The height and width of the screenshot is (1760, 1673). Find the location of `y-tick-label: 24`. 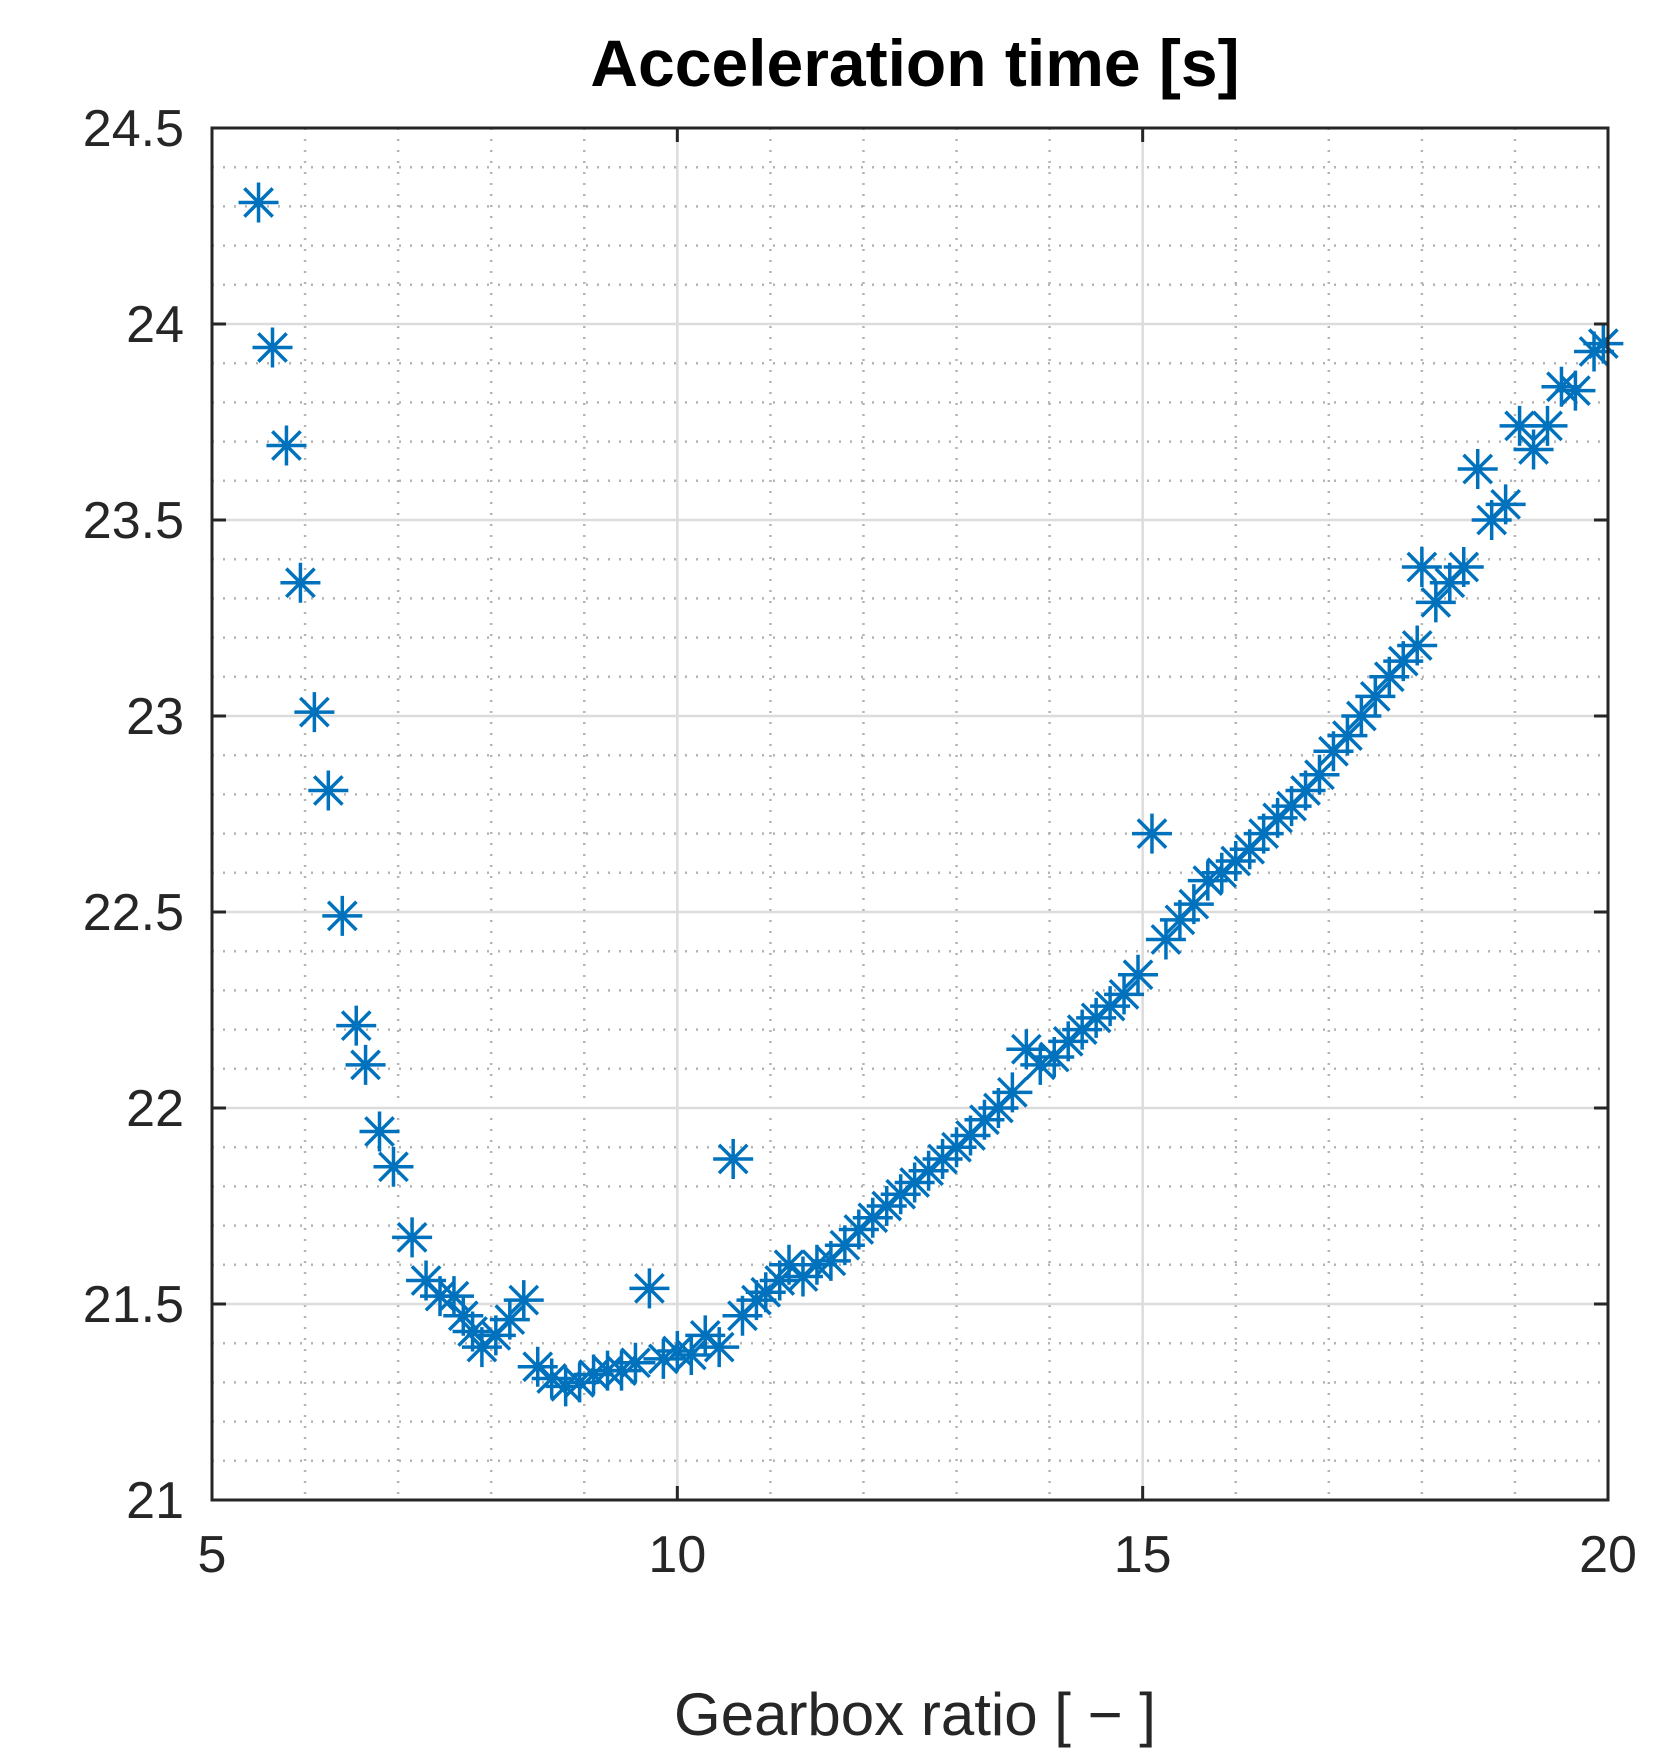

y-tick-label: 24 is located at coordinates (155, 325).